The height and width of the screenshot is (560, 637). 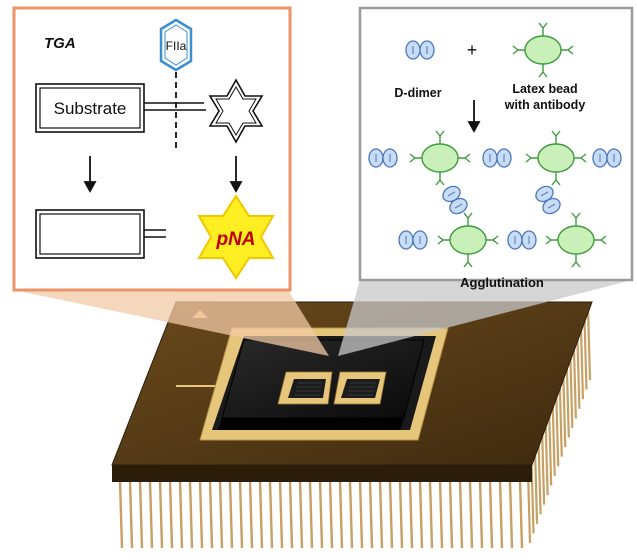 I want to click on bead-label-line1: Latex bead, so click(x=544, y=89).